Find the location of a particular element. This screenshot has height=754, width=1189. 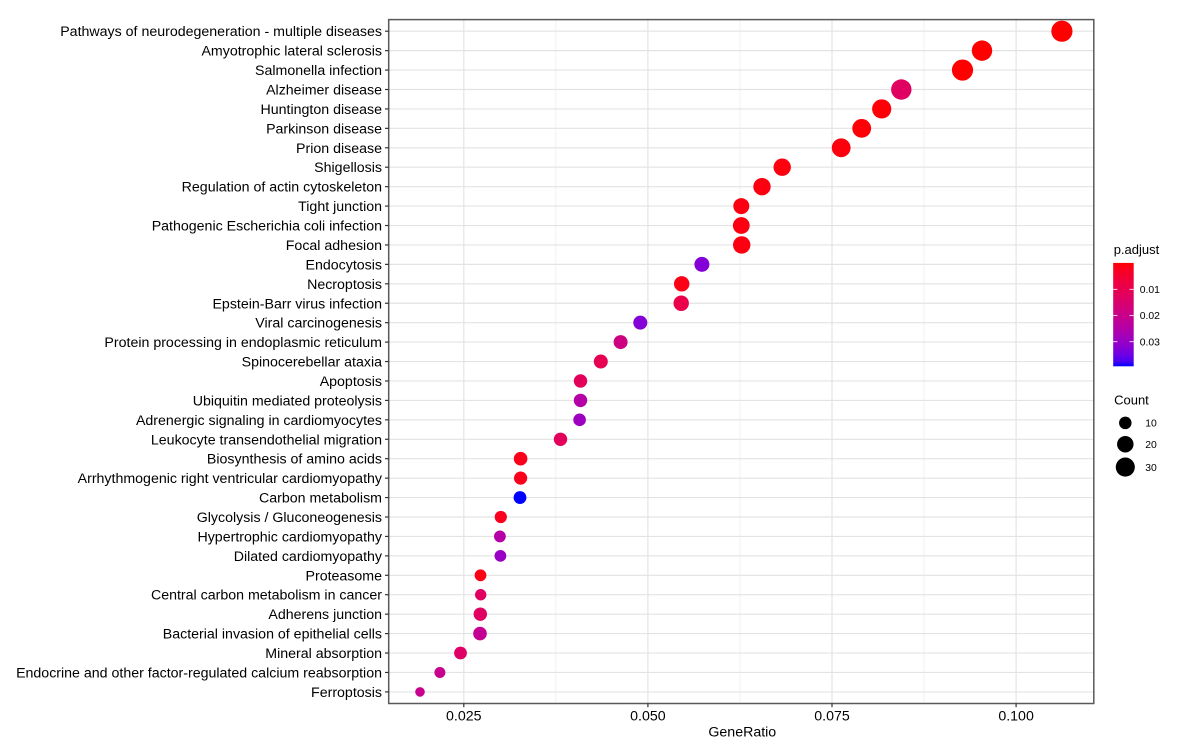

svg-text: 30 is located at coordinates (1151, 468).